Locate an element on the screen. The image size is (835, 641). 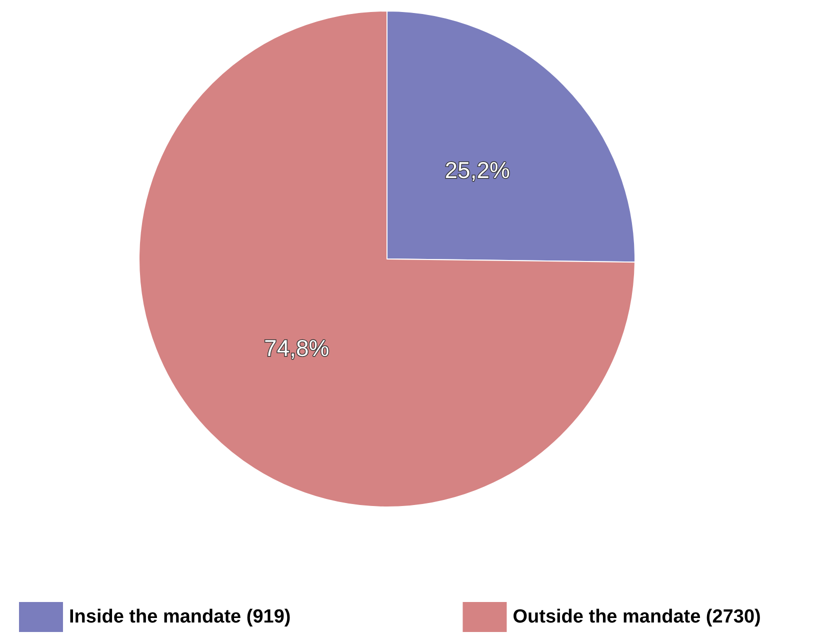
data-label: 25,2% is located at coordinates (477, 169).